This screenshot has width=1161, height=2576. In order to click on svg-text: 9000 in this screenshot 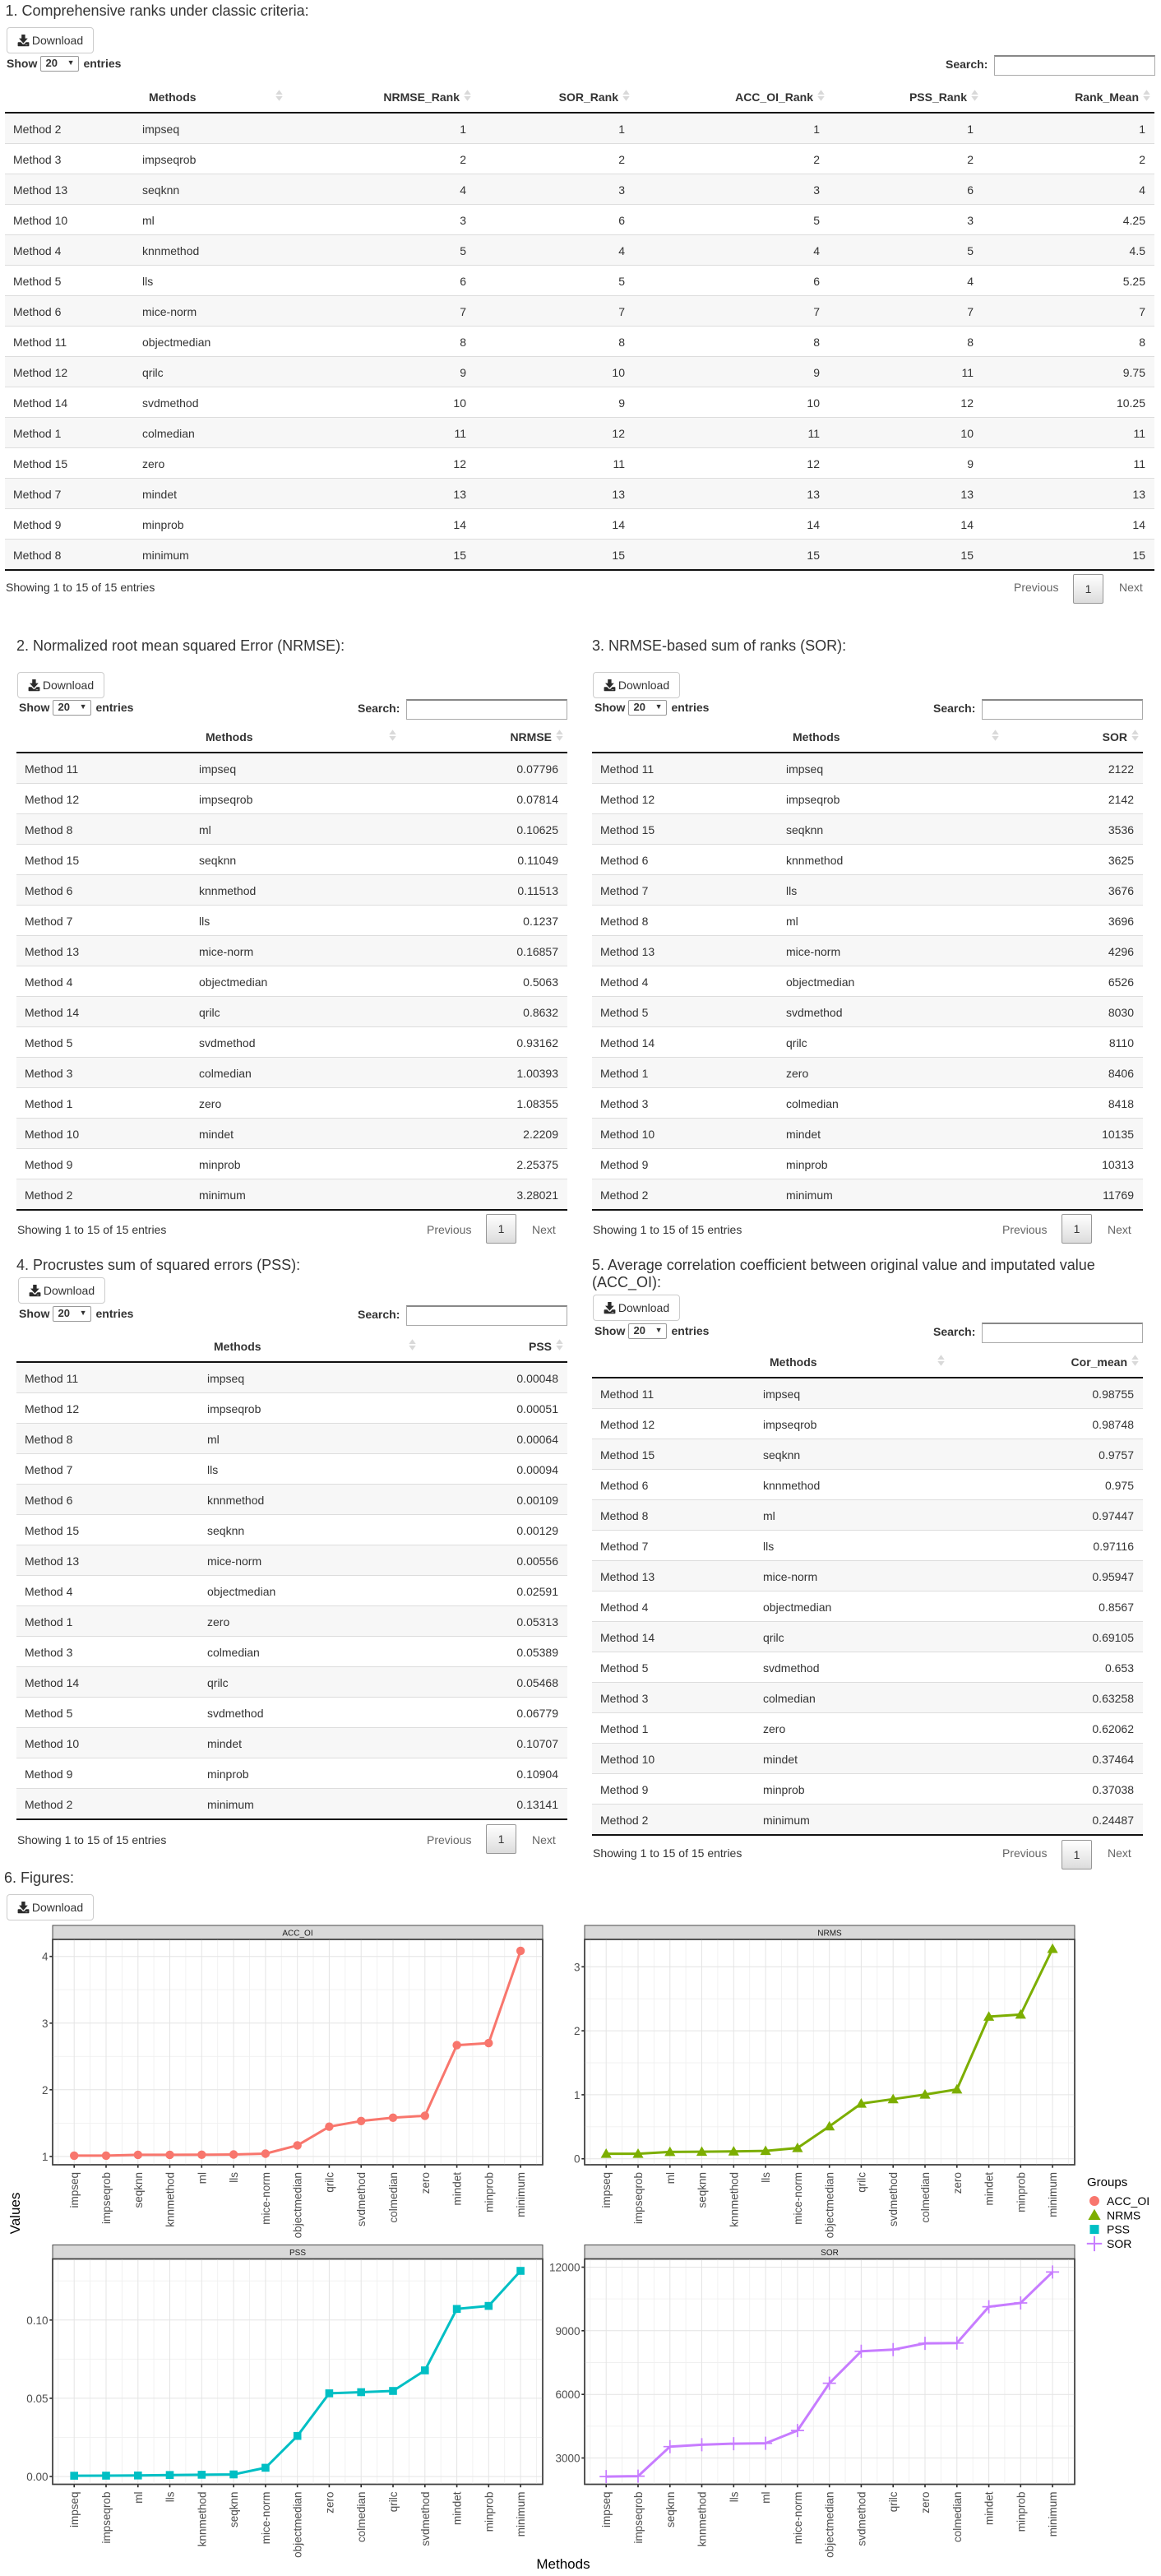, I will do `click(567, 2331)`.